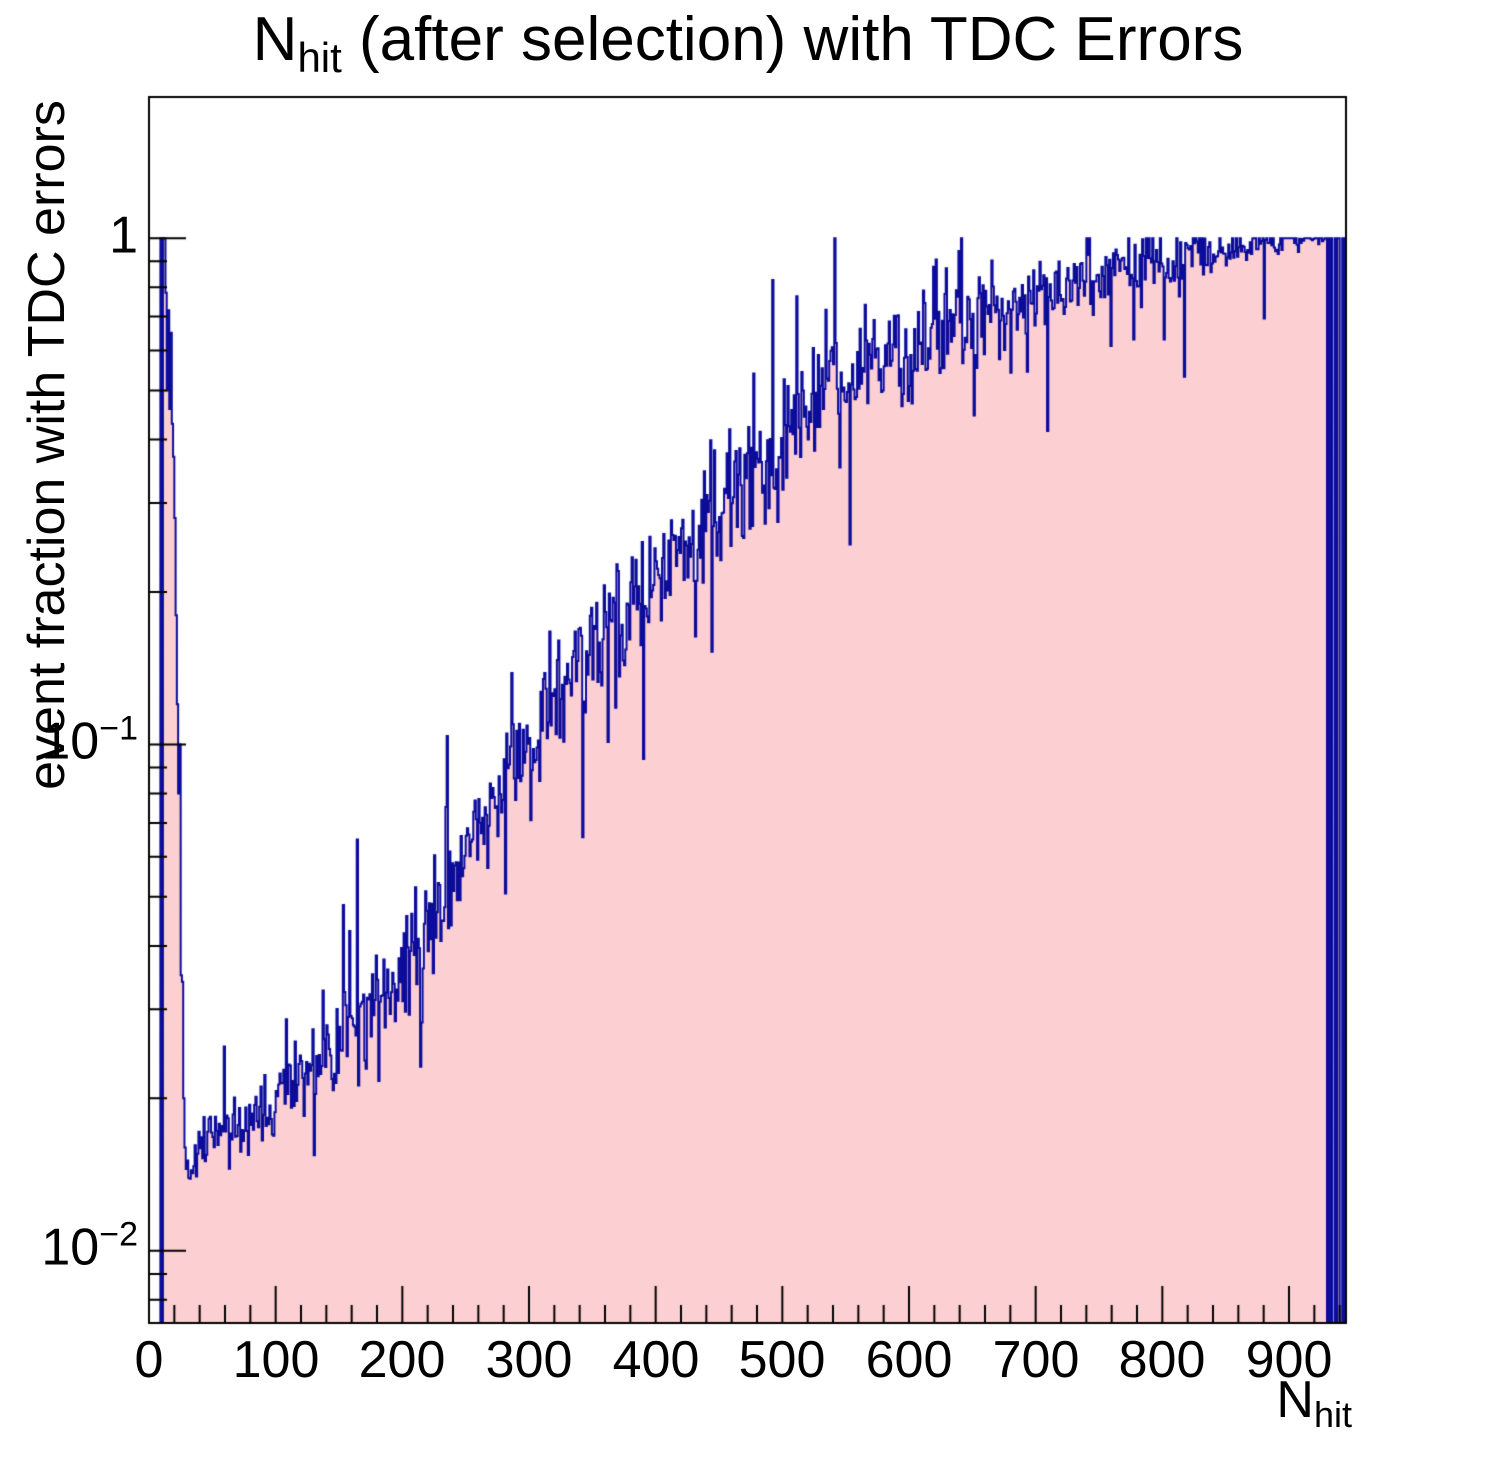 The width and height of the screenshot is (1496, 1472). Describe the element at coordinates (1036, 1360) in the screenshot. I see `x-tick-label-700: 700` at that location.